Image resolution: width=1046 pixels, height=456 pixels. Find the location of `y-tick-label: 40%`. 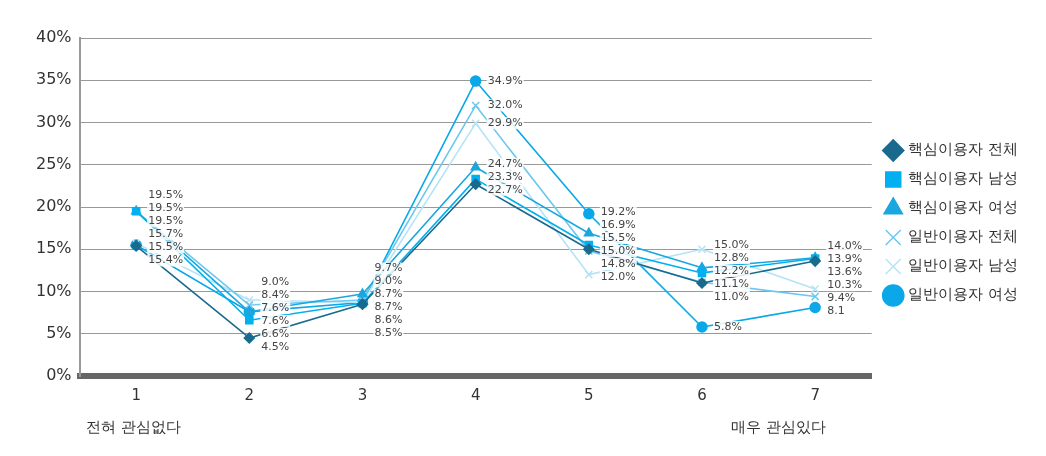

y-tick-label: 40% is located at coordinates (54, 37).